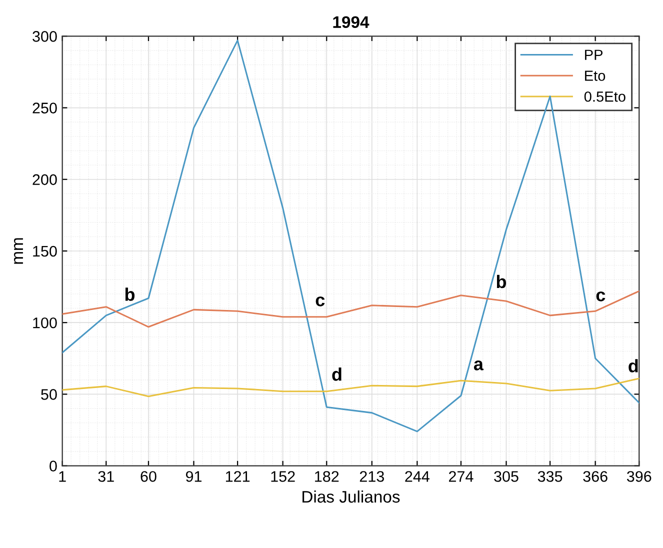  What do you see at coordinates (44, 36) in the screenshot?
I see `y-tick-label: 300` at bounding box center [44, 36].